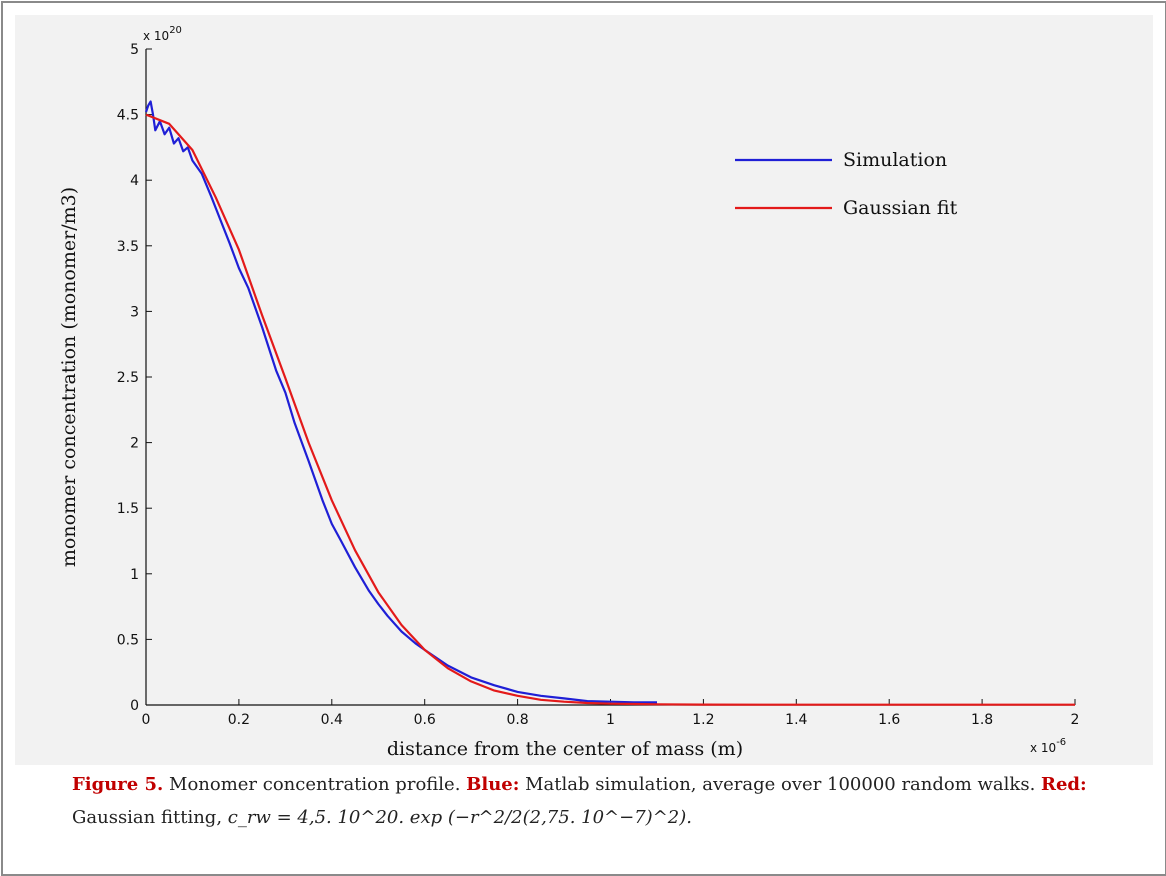 This screenshot has height=876, width=1166. Describe the element at coordinates (493, 784) in the screenshot. I see `caption-blue-label: Blue:` at that location.